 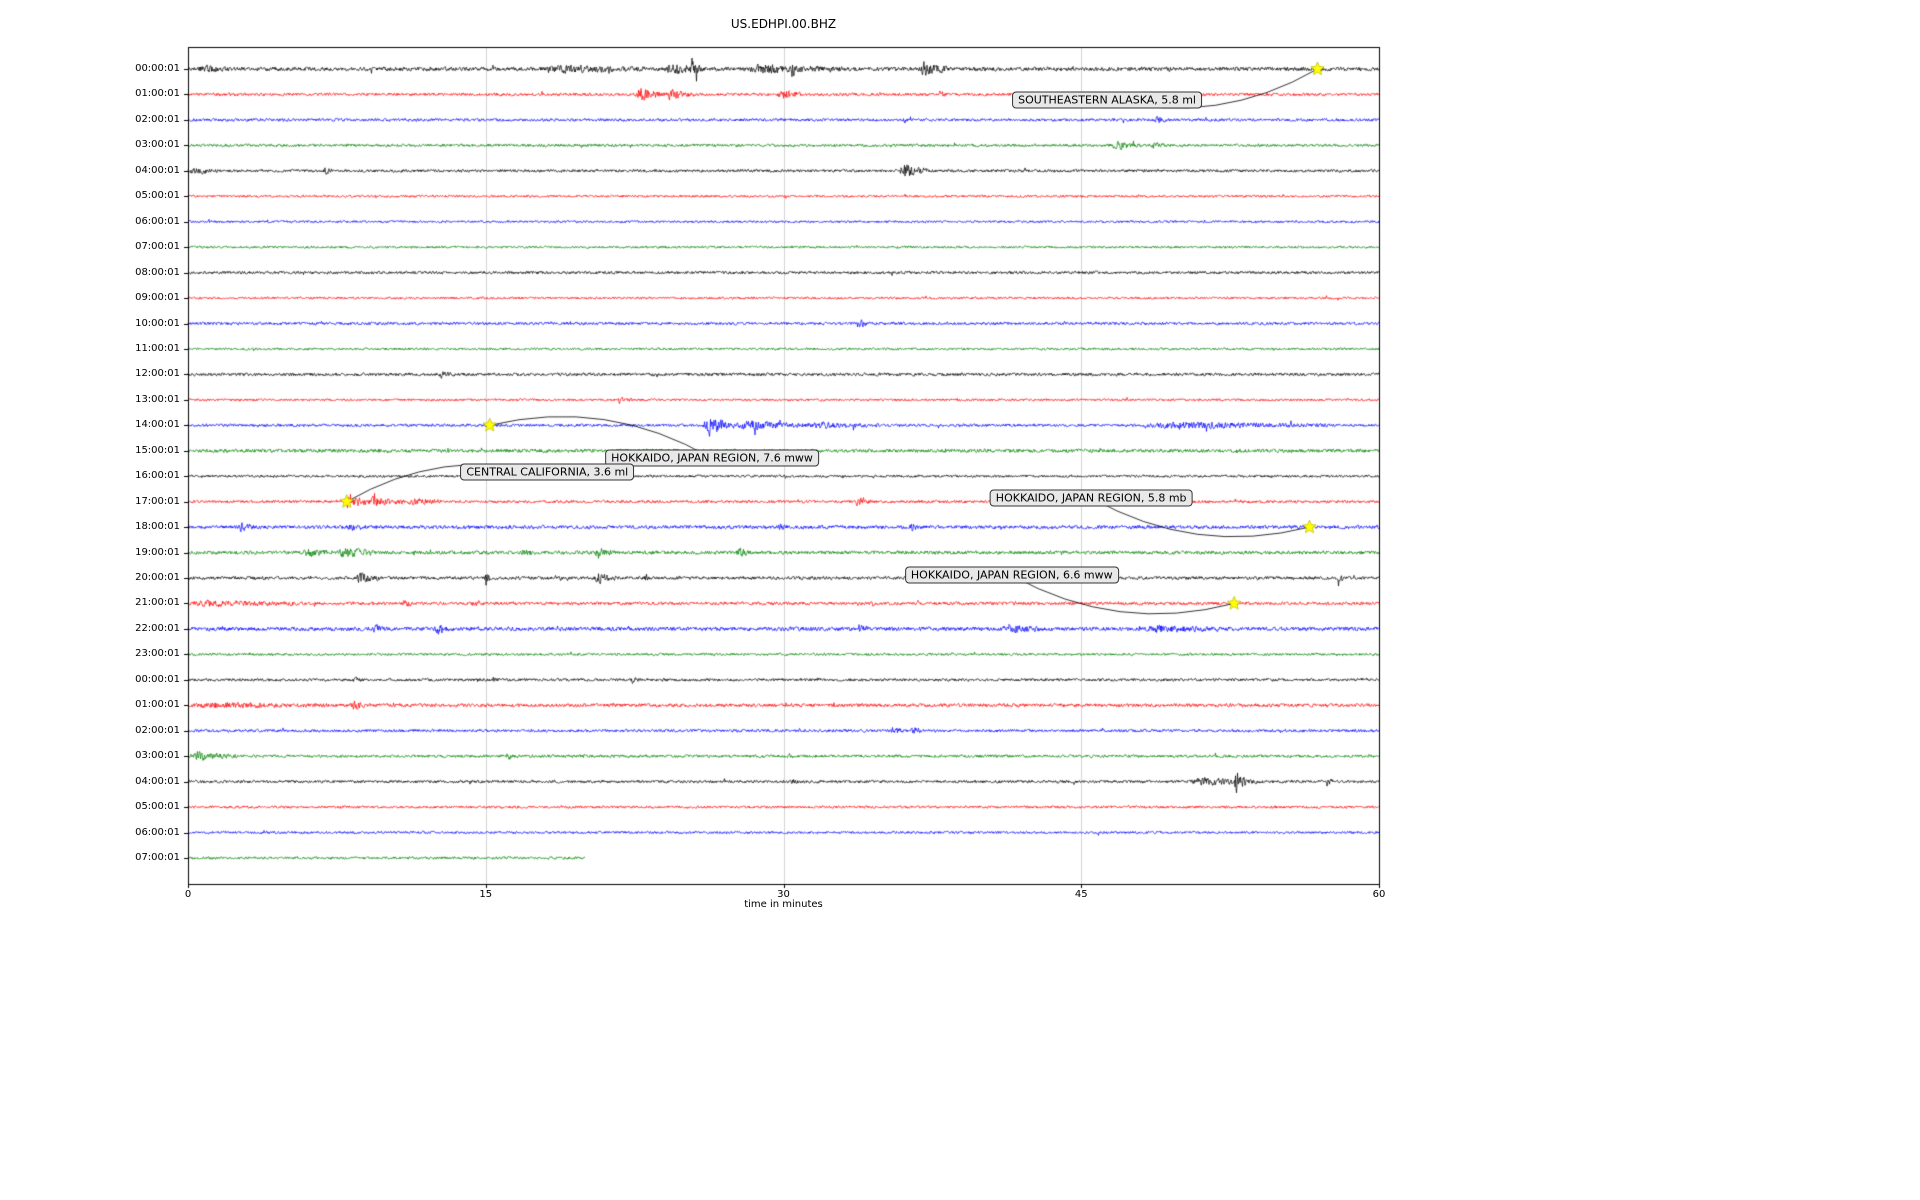 What do you see at coordinates (157, 425) in the screenshot?
I see `trace-label: 14:00:01` at bounding box center [157, 425].